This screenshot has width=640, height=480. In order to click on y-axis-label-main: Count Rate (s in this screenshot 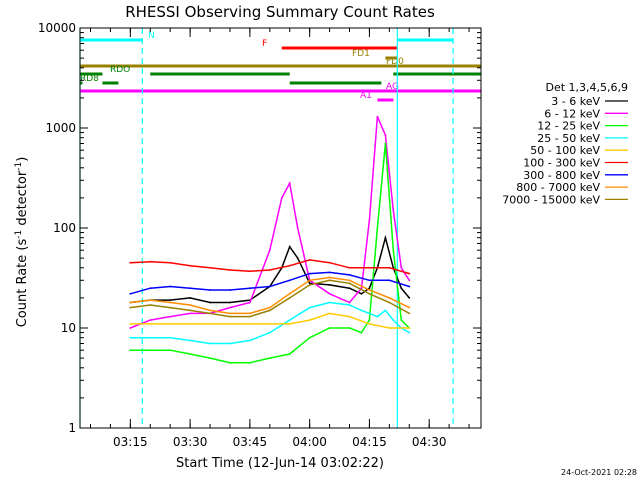, I will do `click(22, 283)`.